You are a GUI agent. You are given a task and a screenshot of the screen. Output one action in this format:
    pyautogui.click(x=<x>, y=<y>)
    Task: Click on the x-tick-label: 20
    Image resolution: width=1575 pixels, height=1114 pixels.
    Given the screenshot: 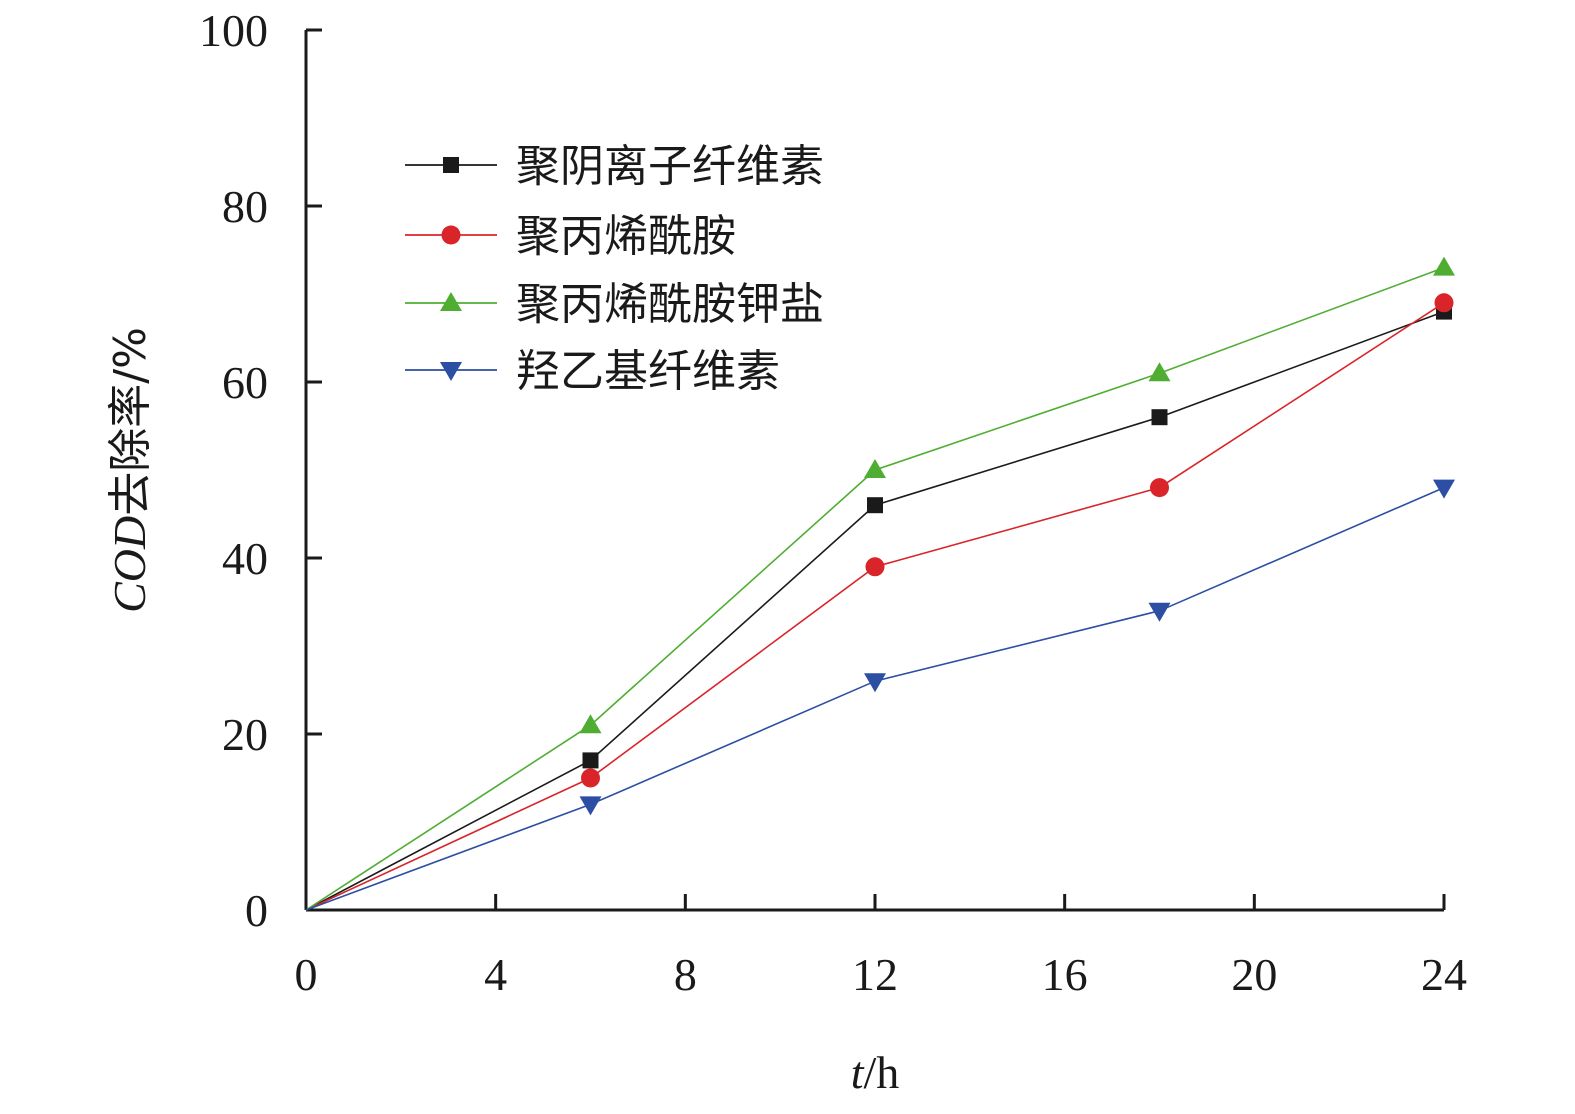 What is the action you would take?
    pyautogui.click(x=1254, y=974)
    